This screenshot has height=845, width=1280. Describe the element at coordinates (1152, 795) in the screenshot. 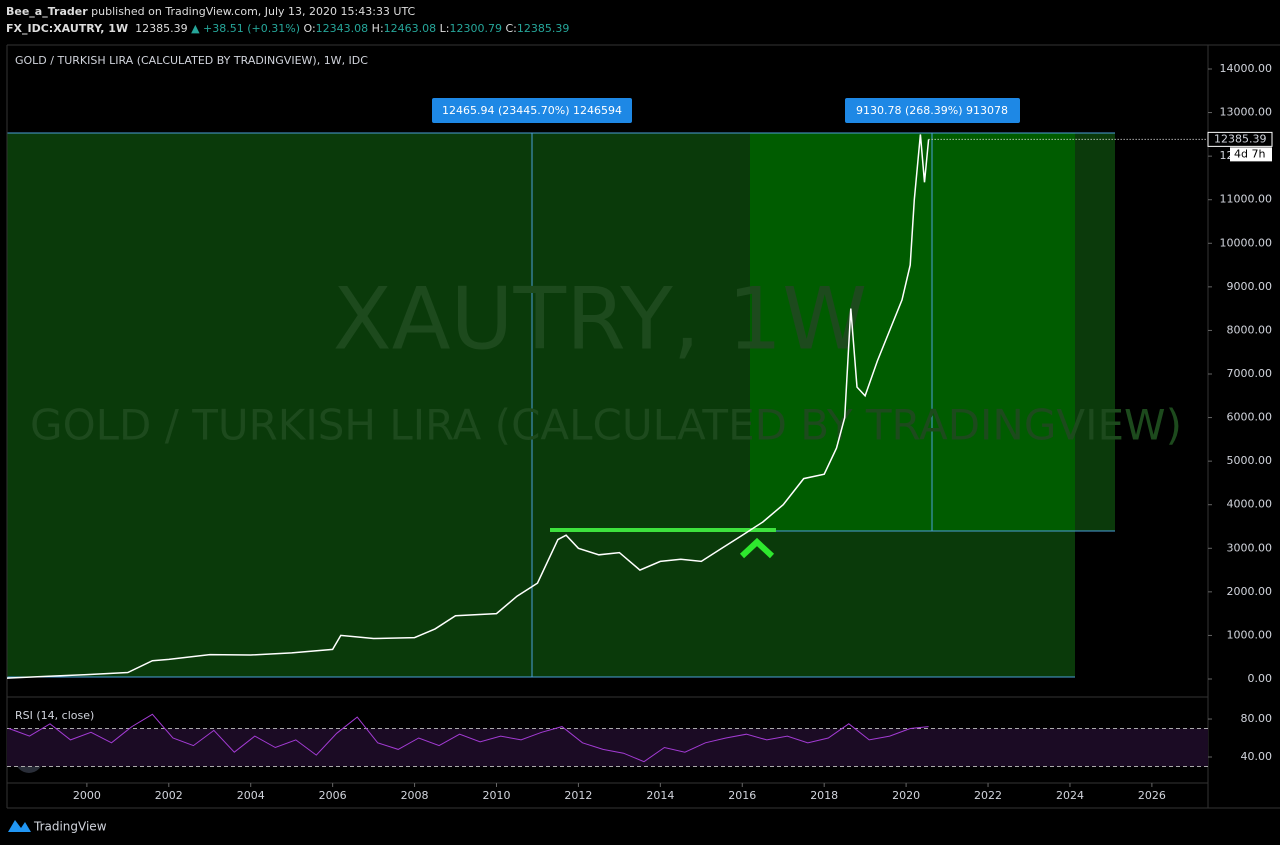

I see `x-tick-label: 2026` at that location.